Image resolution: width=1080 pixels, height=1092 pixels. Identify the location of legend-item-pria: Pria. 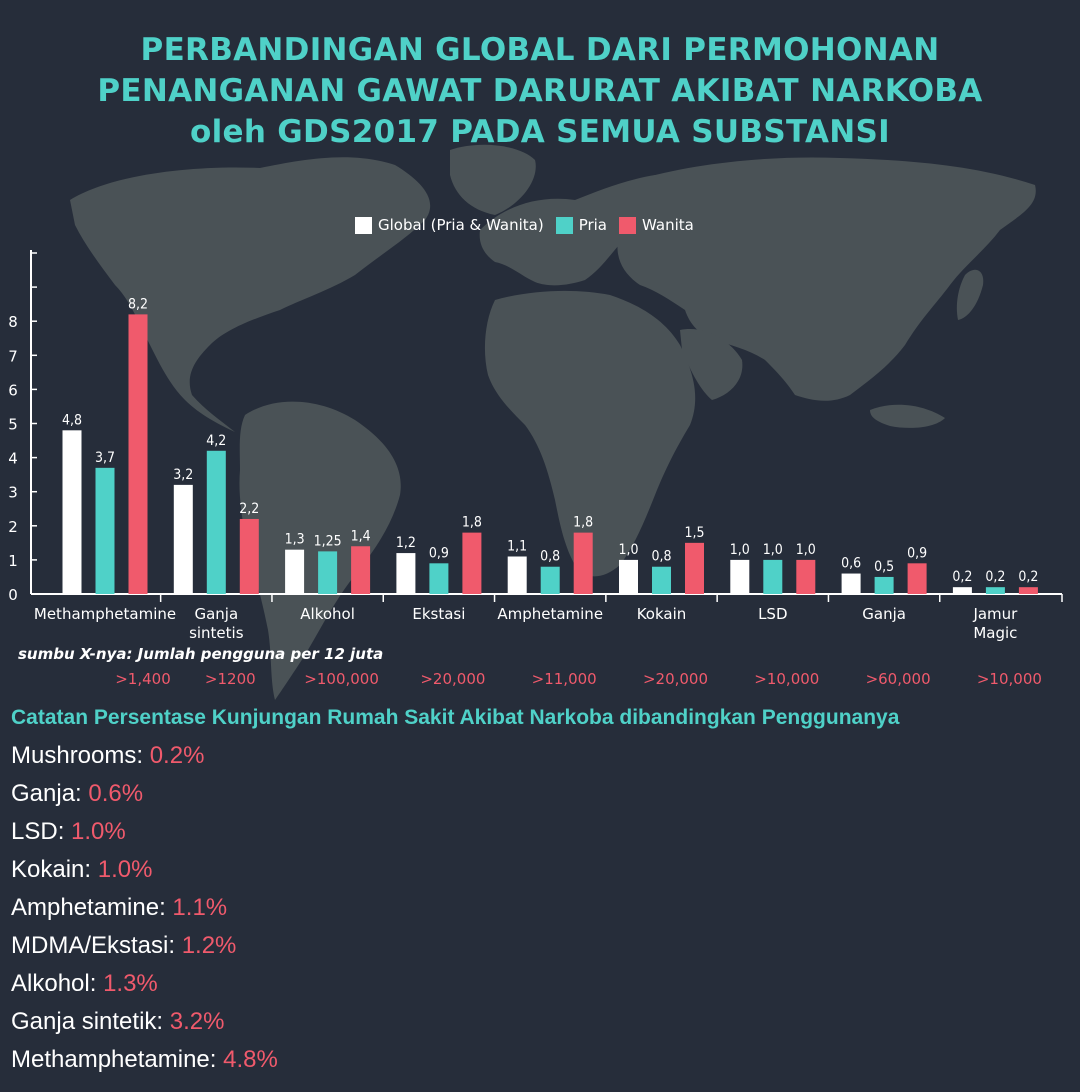
(581, 225).